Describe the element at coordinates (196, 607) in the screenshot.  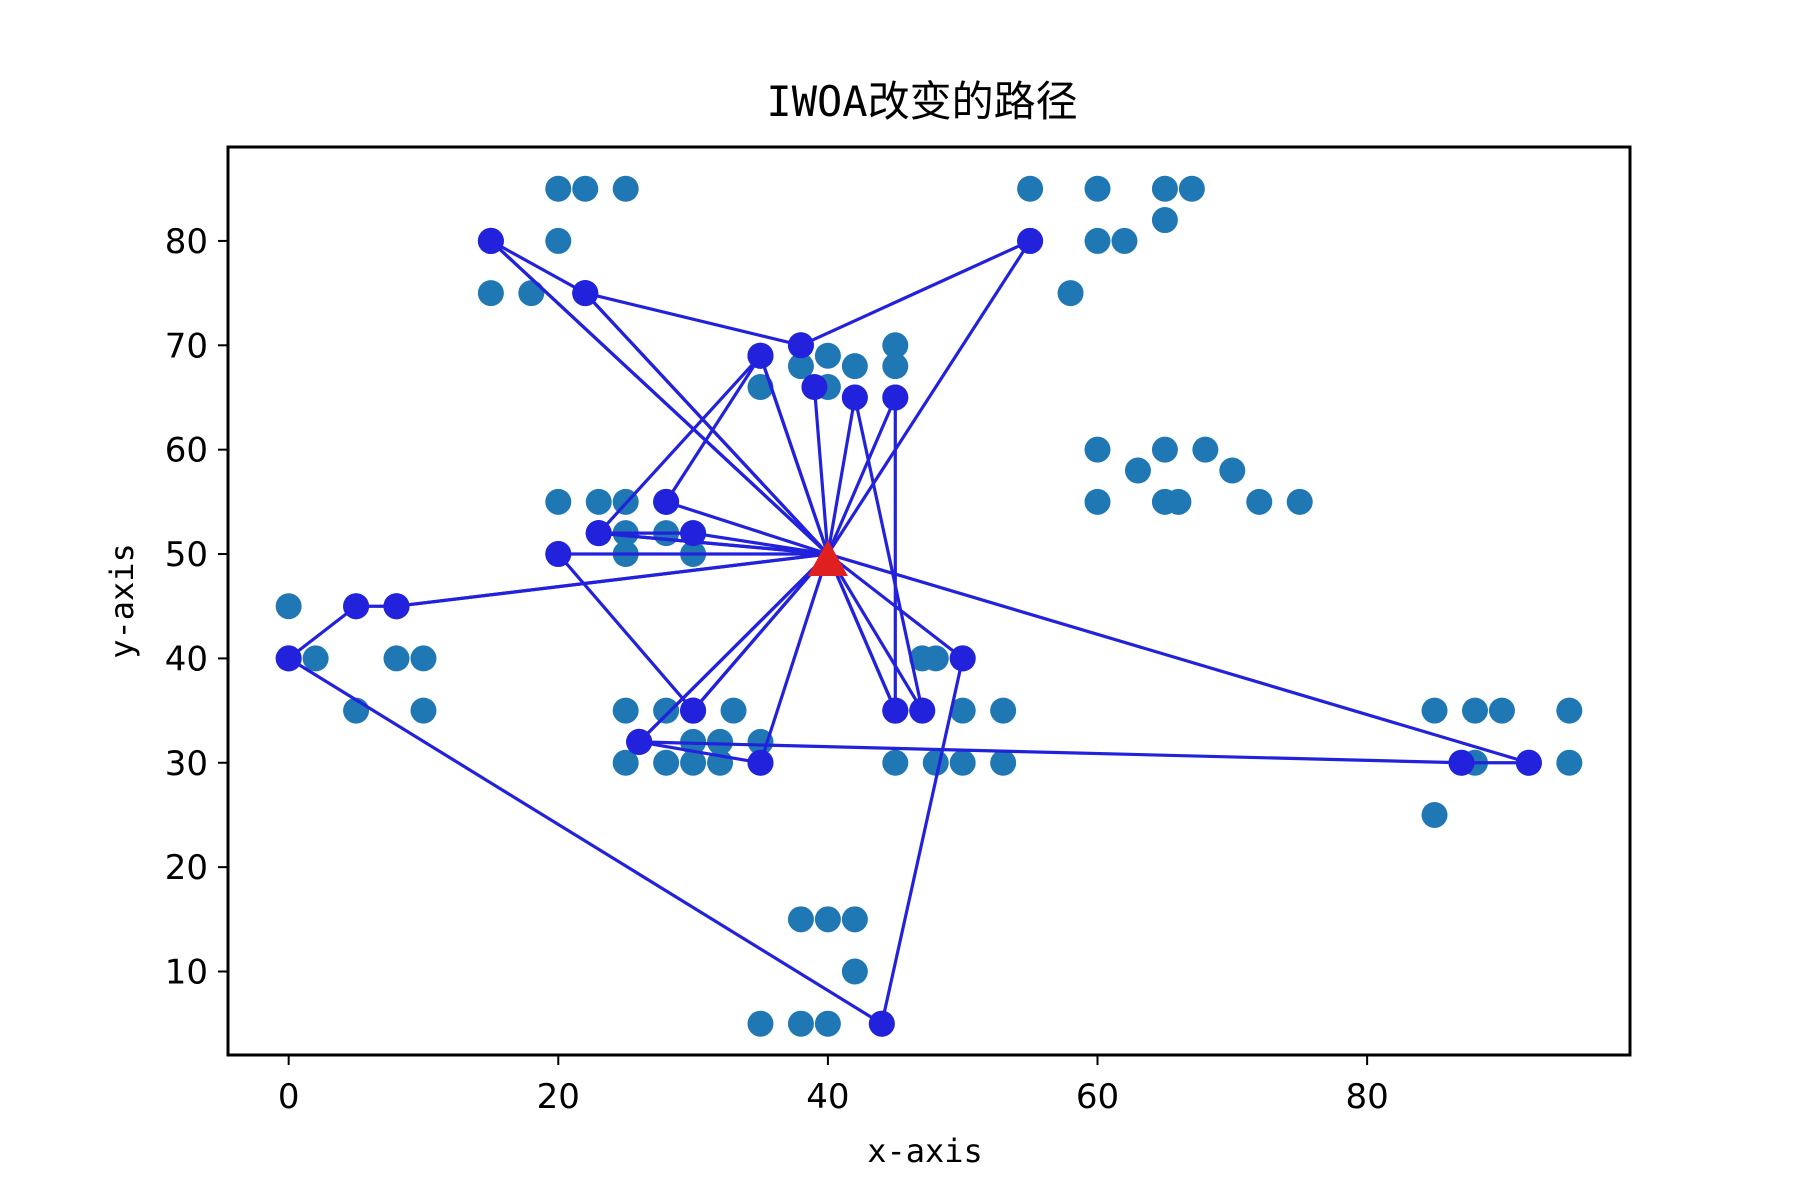
I see `y-axis-ticks: 10 20 30 40 50 60 70 80` at that location.